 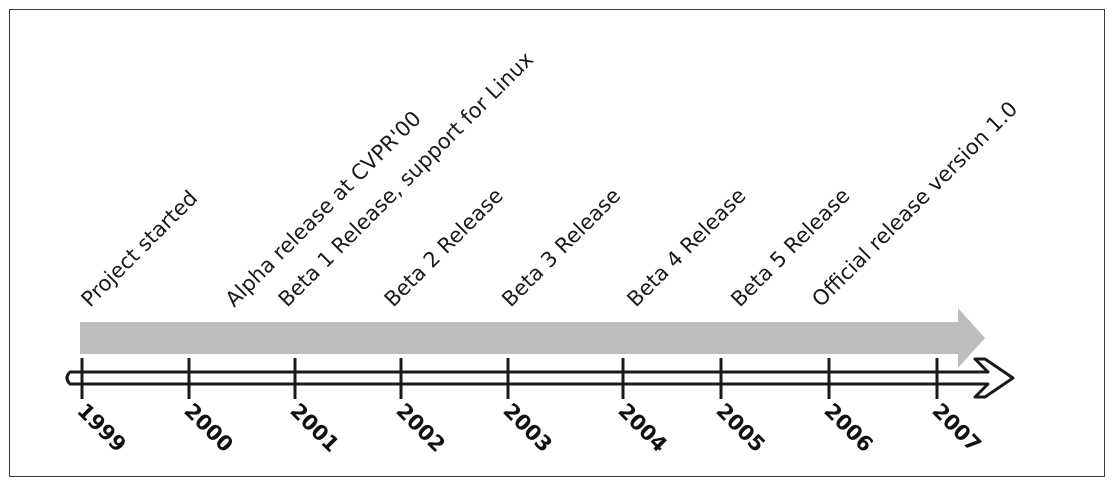 What do you see at coordinates (509, 378) in the screenshot?
I see `year-ticks` at bounding box center [509, 378].